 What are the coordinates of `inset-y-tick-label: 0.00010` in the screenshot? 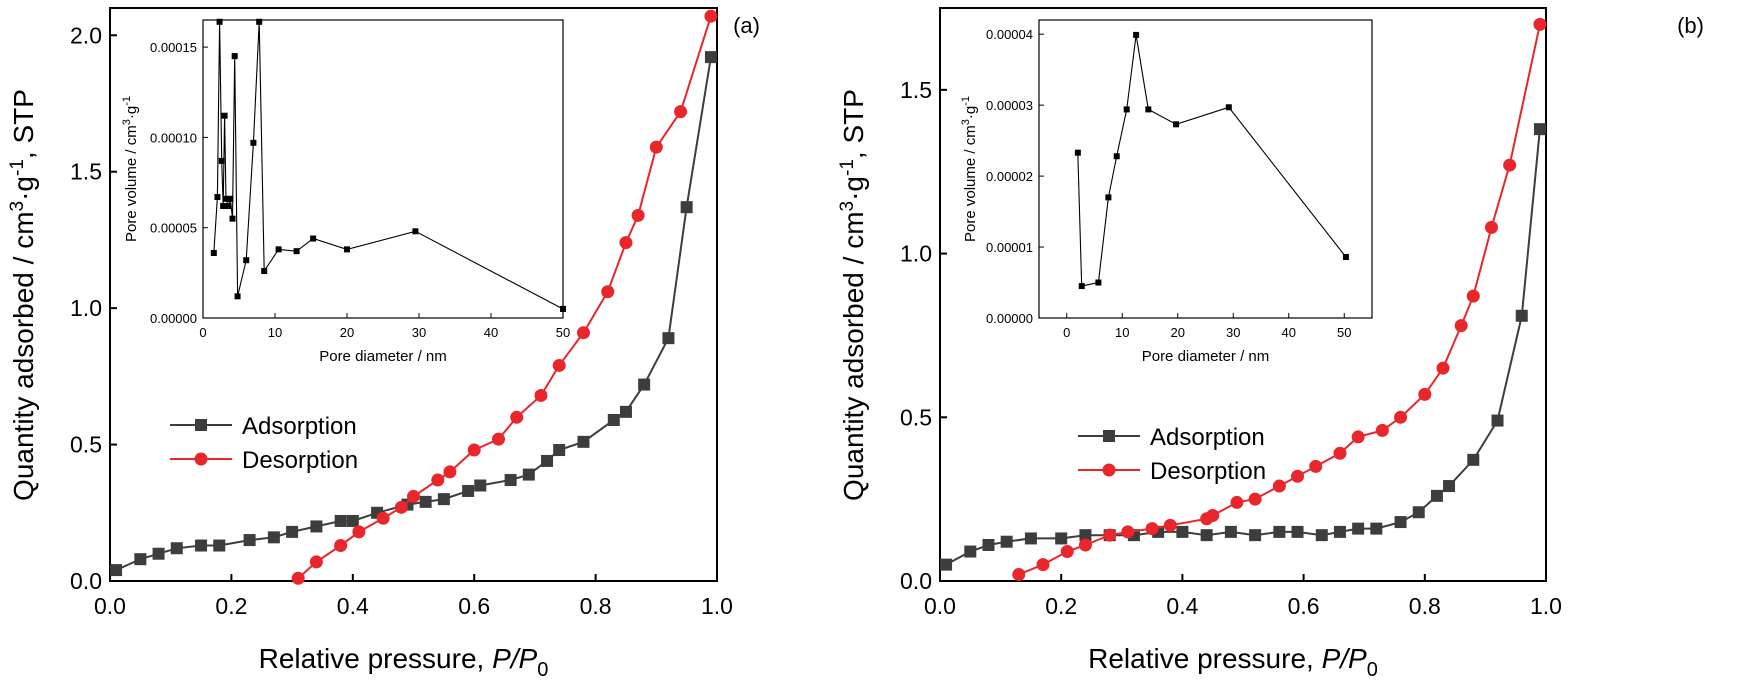 It's located at (173, 137).